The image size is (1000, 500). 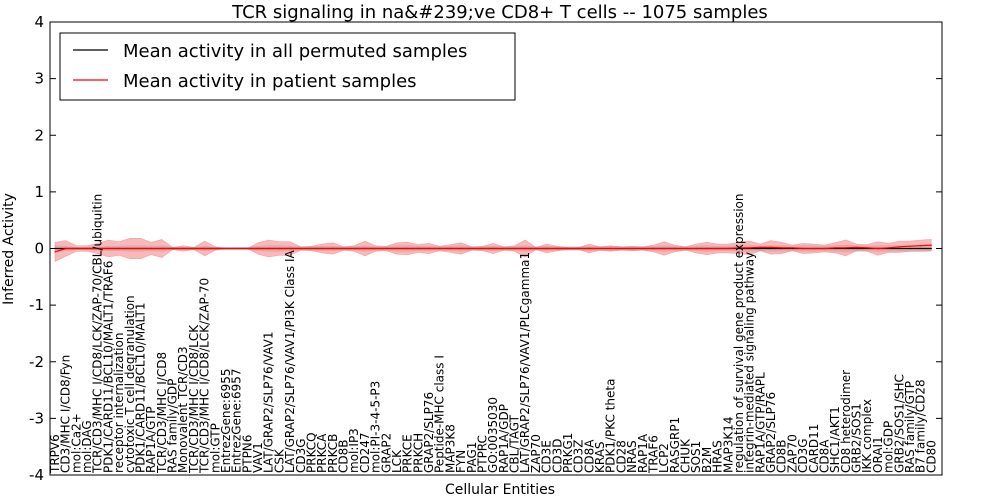 What do you see at coordinates (547, 456) in the screenshot?
I see `entity-label: CD3E` at bounding box center [547, 456].